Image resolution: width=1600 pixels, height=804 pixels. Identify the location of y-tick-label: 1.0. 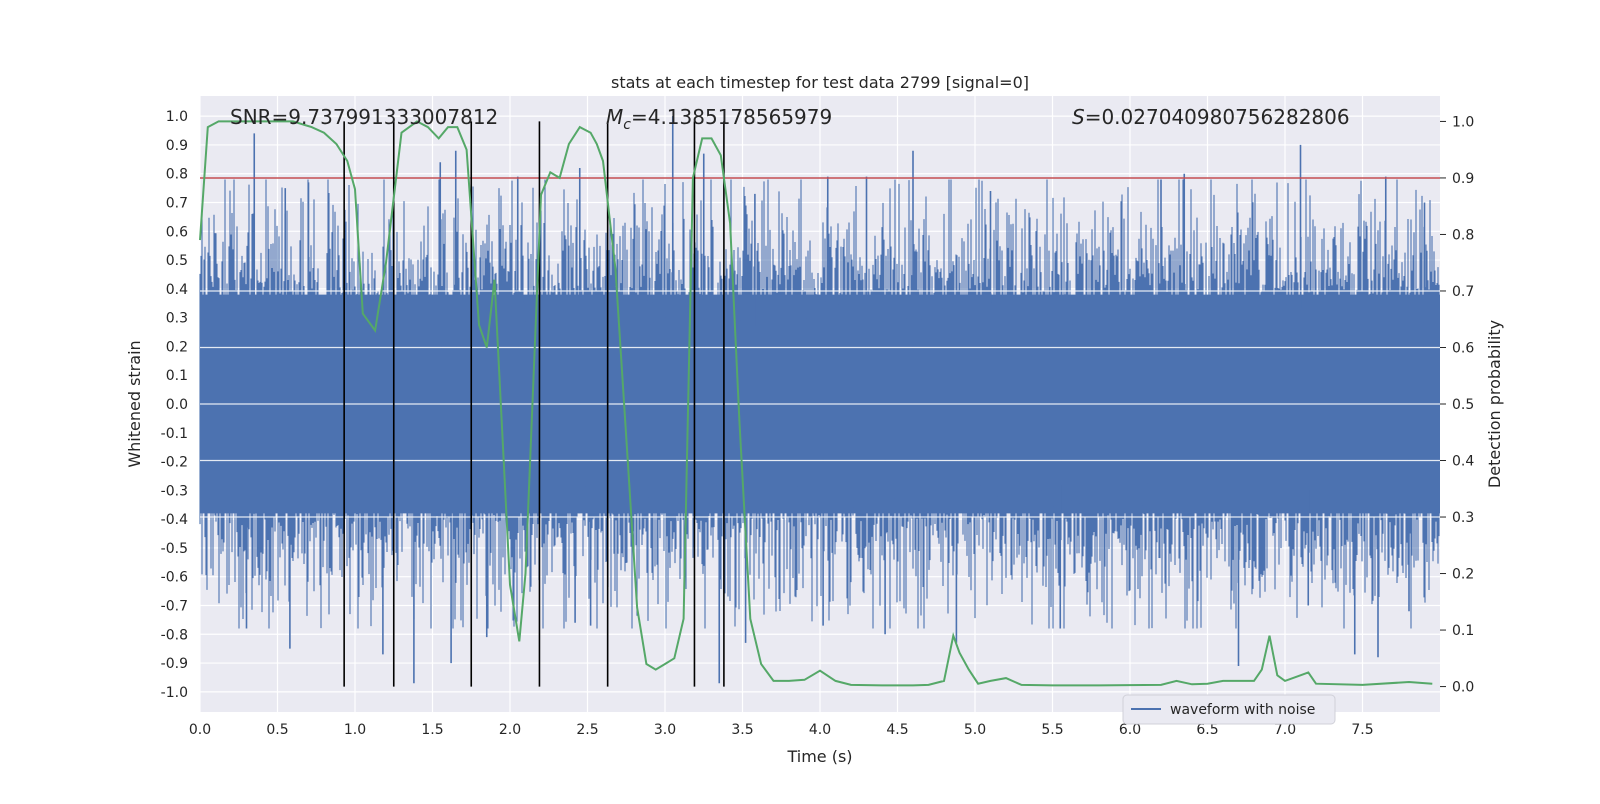
(177, 117).